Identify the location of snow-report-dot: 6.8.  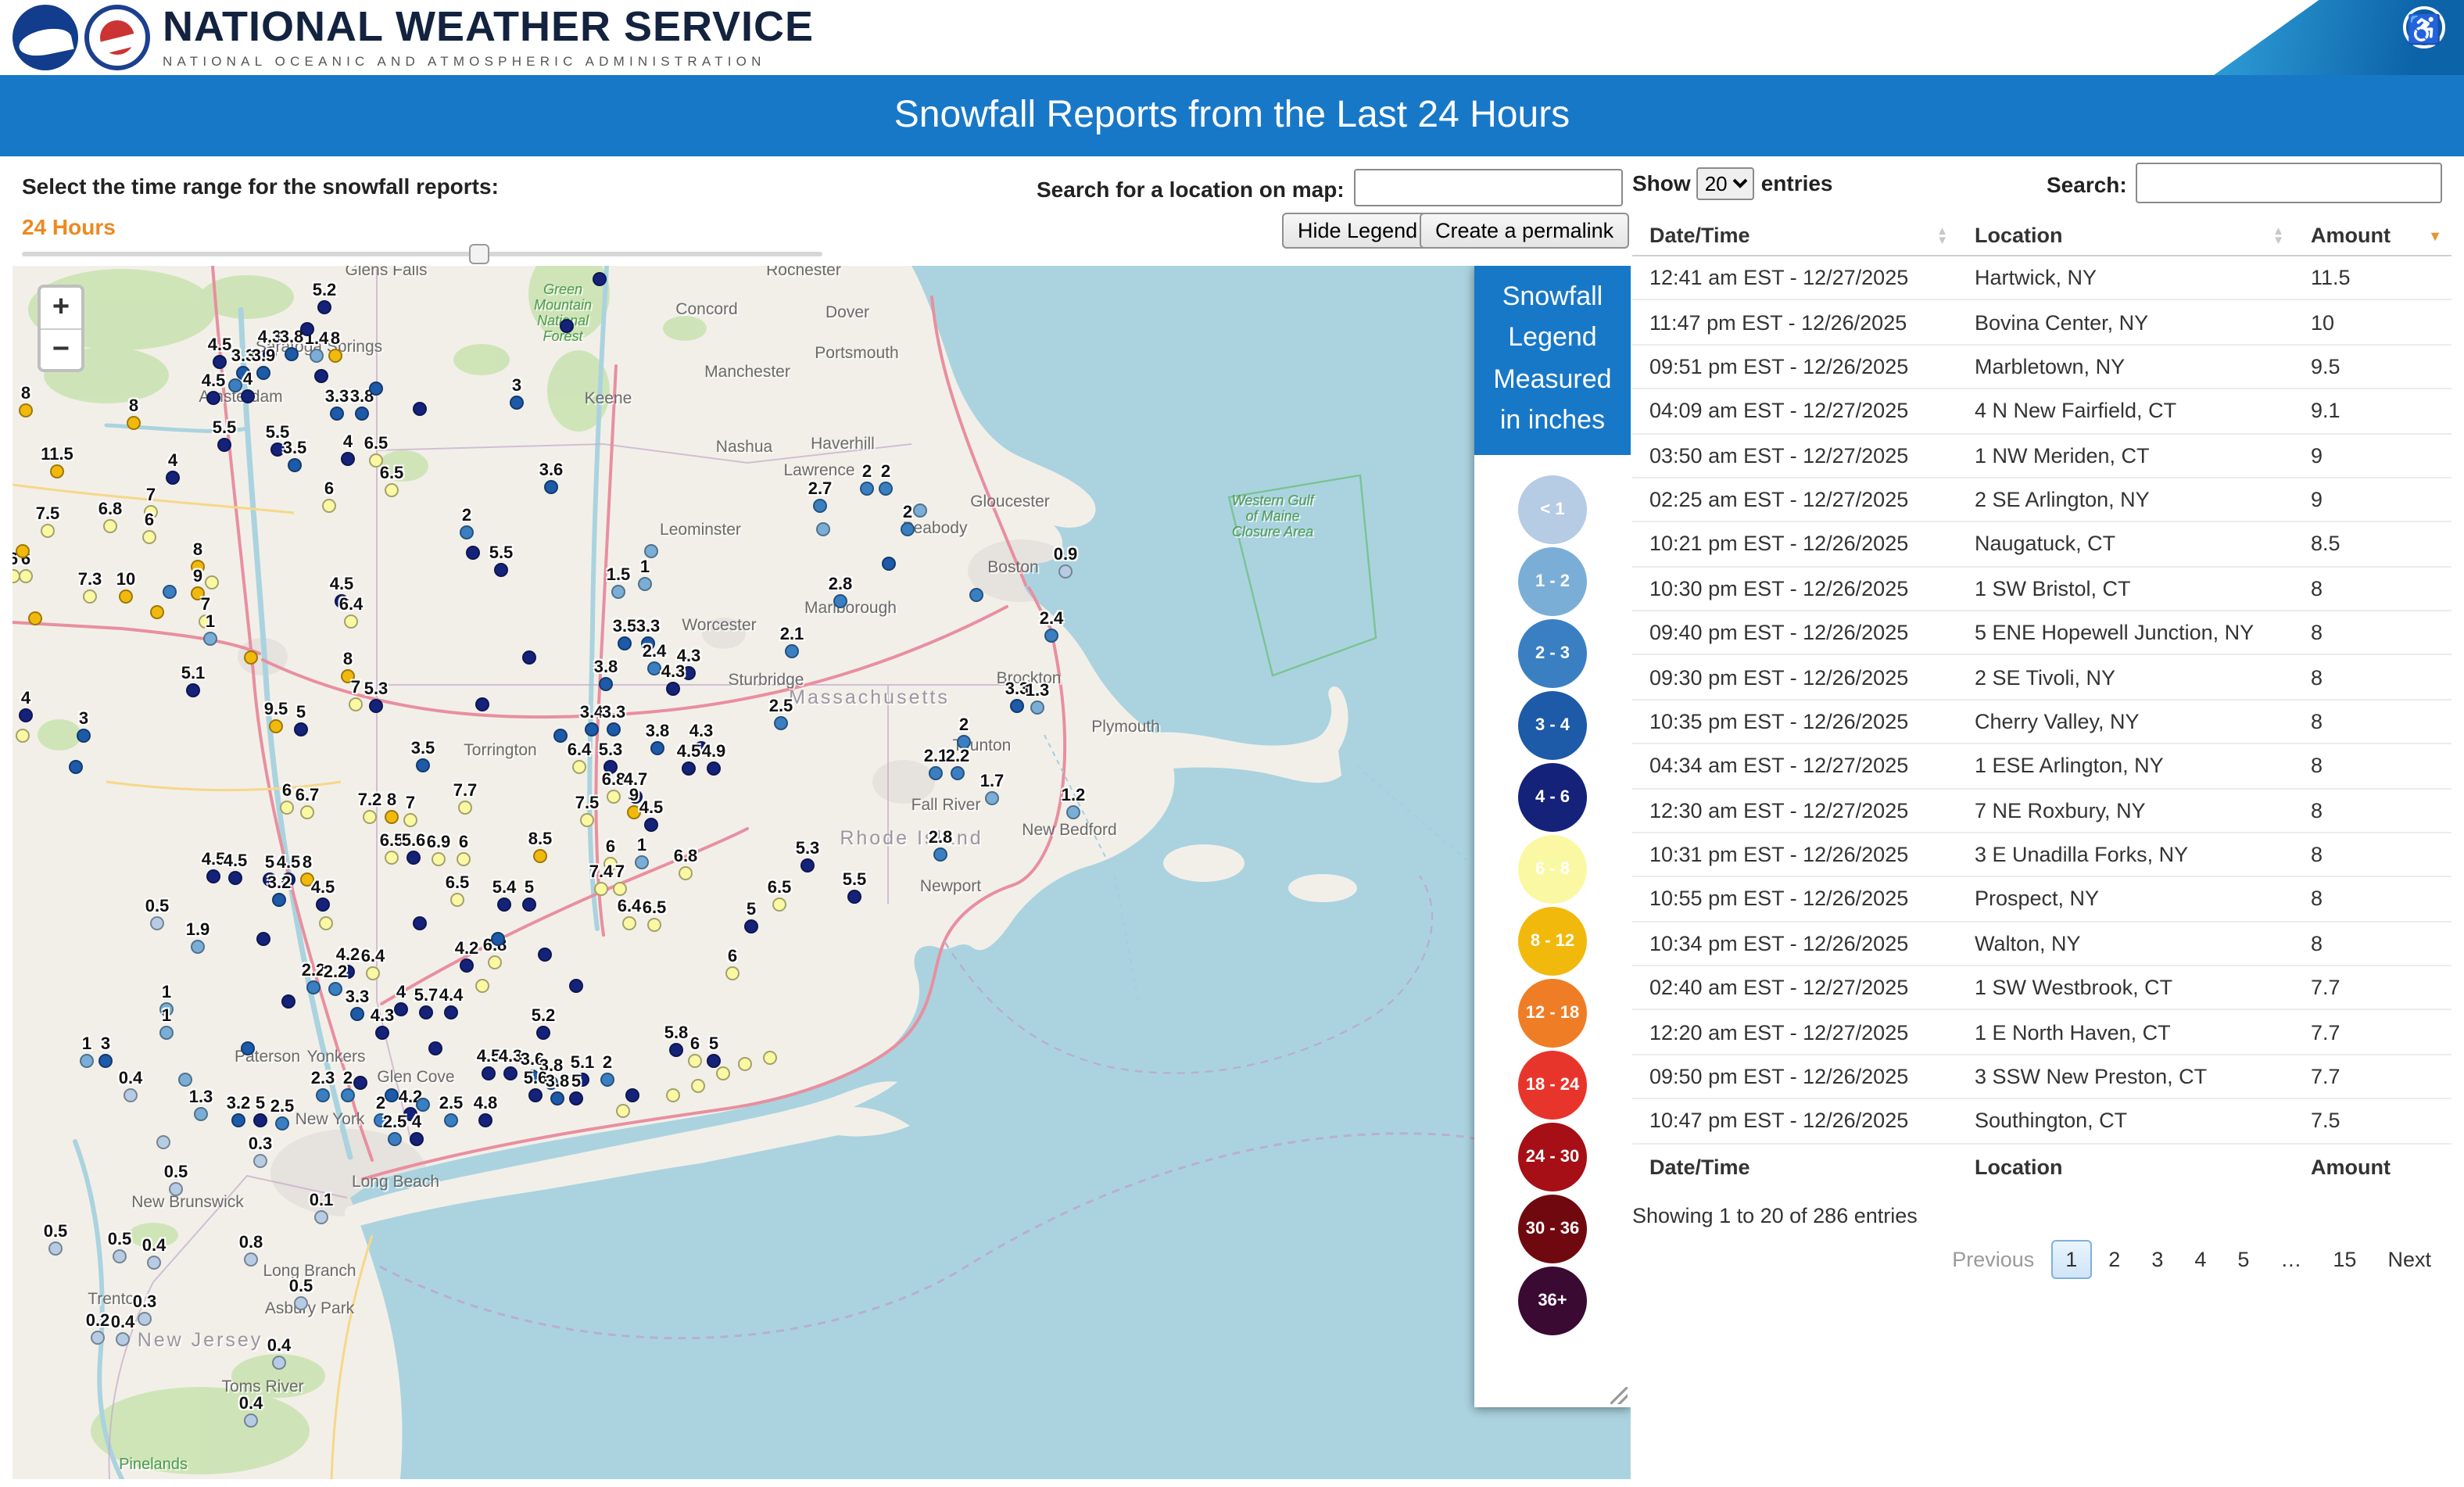
(685, 864).